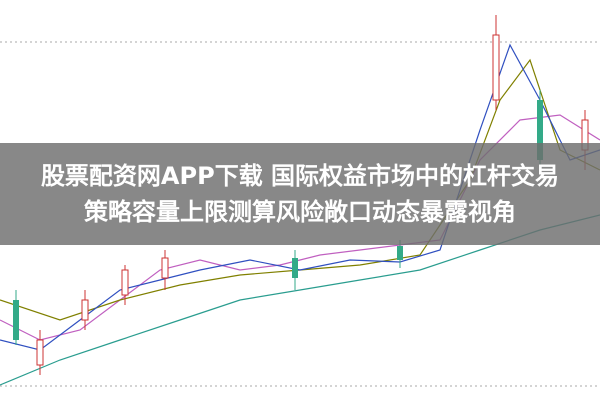 This screenshot has width=600, height=400. What do you see at coordinates (300, 176) in the screenshot?
I see `title-line: 股票配资网APP下载 国际权益市场中的杠杆交易` at bounding box center [300, 176].